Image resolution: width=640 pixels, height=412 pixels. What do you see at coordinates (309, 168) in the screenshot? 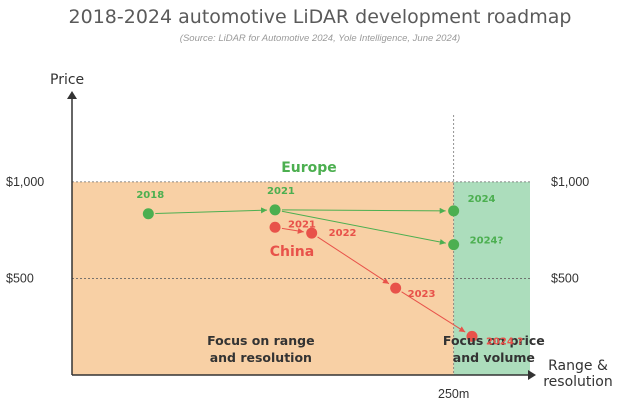
I see `series-label-europe: Europe` at bounding box center [309, 168].